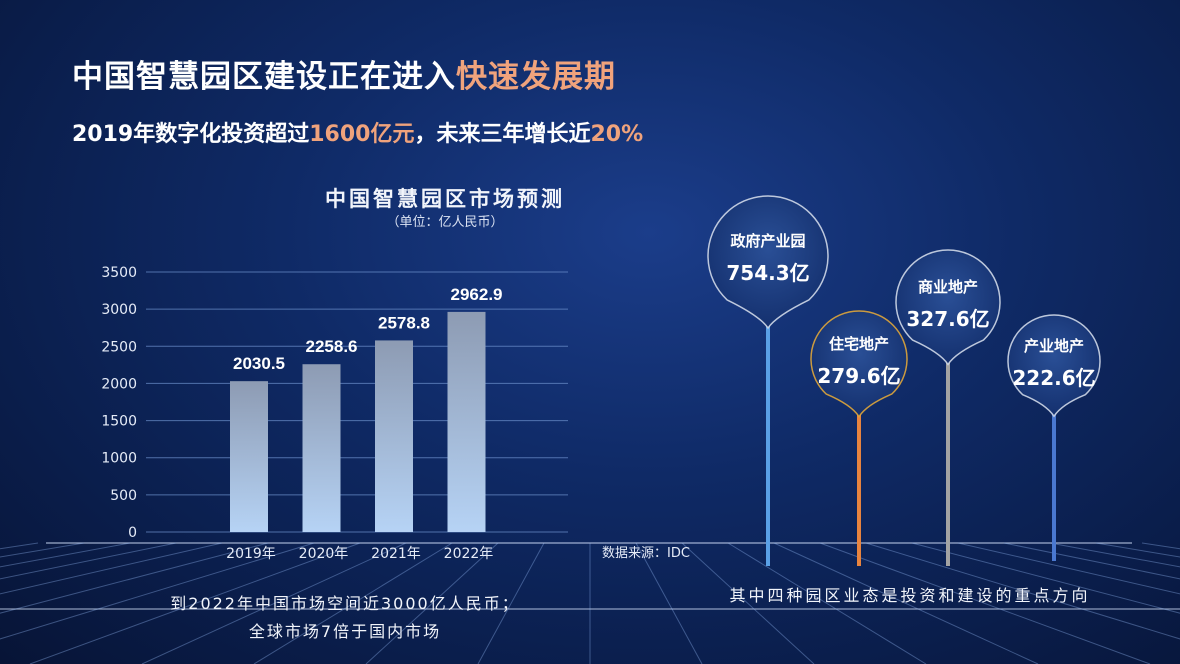 Image resolution: width=1180 pixels, height=664 pixels. What do you see at coordinates (119, 347) in the screenshot?
I see `y-tick-label: 2500` at bounding box center [119, 347].